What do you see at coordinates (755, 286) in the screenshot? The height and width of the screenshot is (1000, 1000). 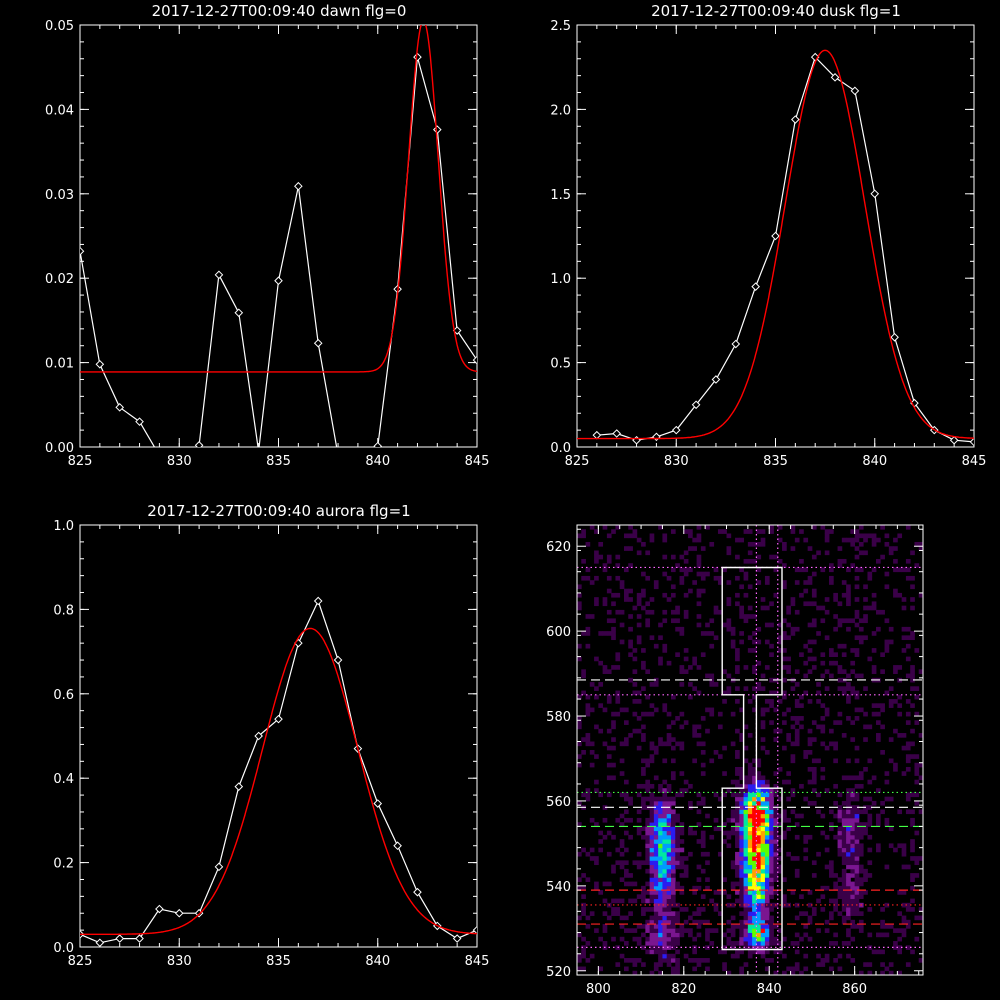 I see `dusk-data-point` at bounding box center [755, 286].